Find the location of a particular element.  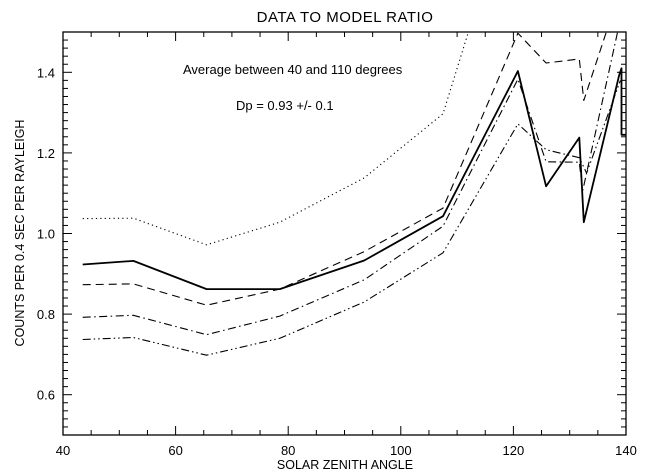

y-tick-label: 1.0 is located at coordinates (46, 234).